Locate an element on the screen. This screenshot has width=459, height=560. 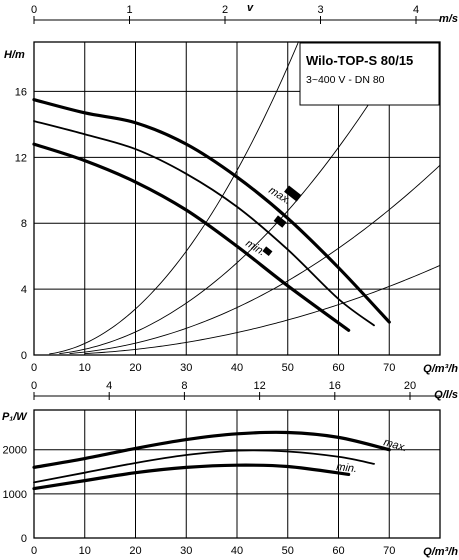
head-top-axis-title: v is located at coordinates (250, 8).